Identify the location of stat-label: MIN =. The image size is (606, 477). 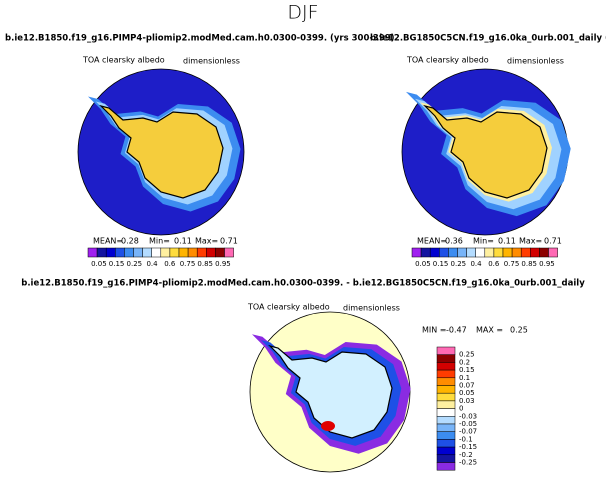
(434, 330).